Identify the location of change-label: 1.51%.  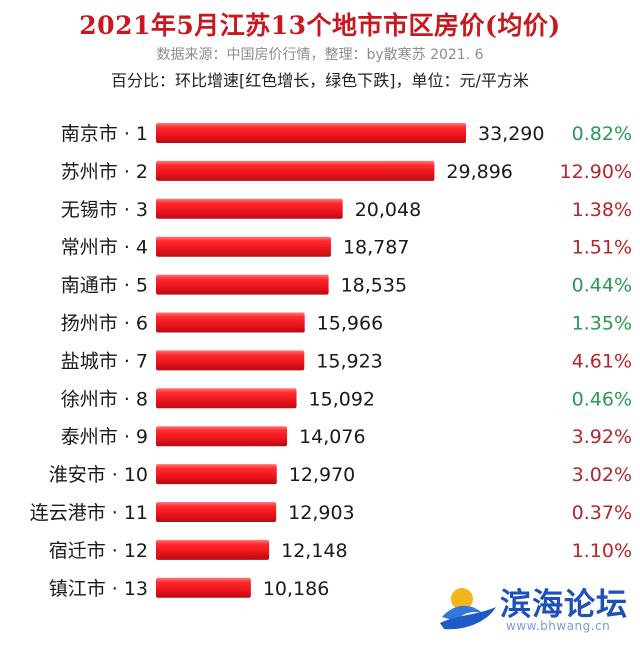
(602, 248).